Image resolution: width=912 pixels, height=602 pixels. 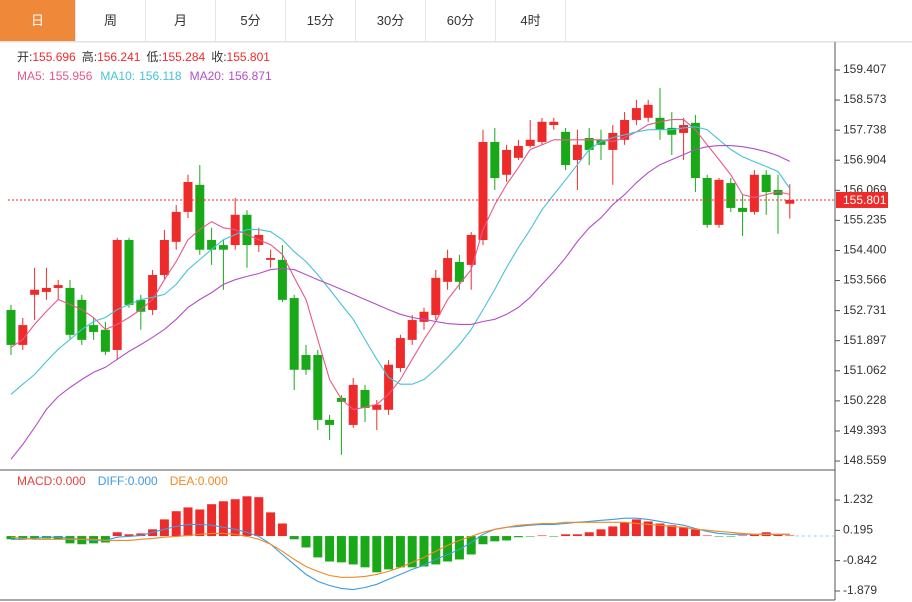 What do you see at coordinates (71, 76) in the screenshot?
I see `ma-legend-value: 155.956` at bounding box center [71, 76].